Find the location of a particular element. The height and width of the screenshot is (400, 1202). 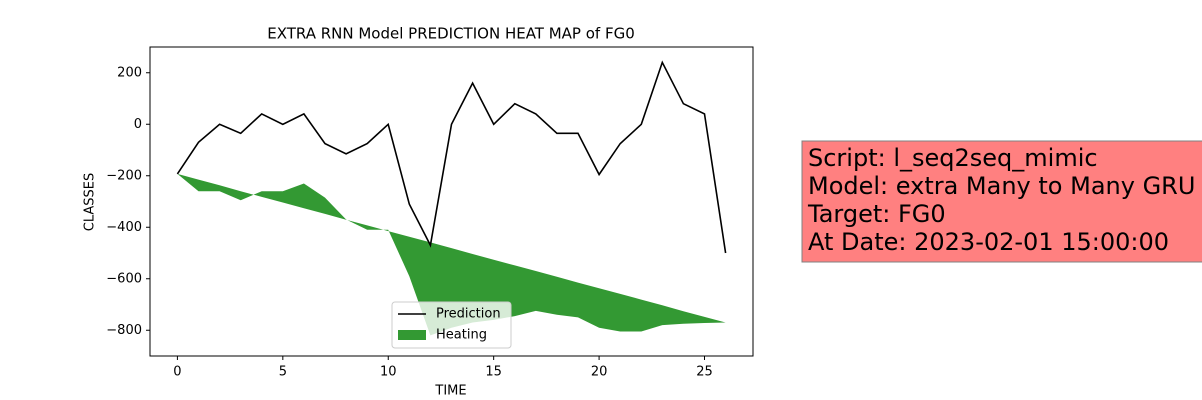

x-tick-label: 20 is located at coordinates (599, 372).